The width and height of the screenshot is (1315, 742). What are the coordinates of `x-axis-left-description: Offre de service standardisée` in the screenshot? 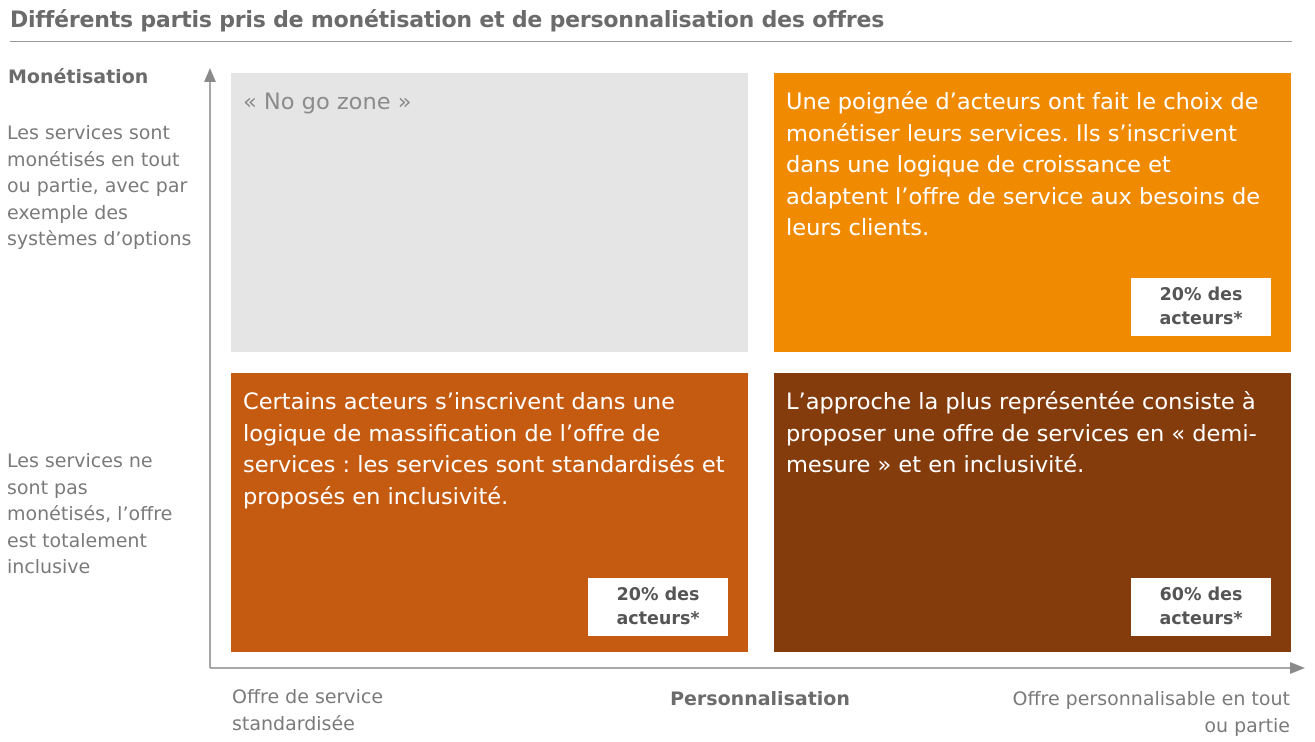 It's located at (308, 710).